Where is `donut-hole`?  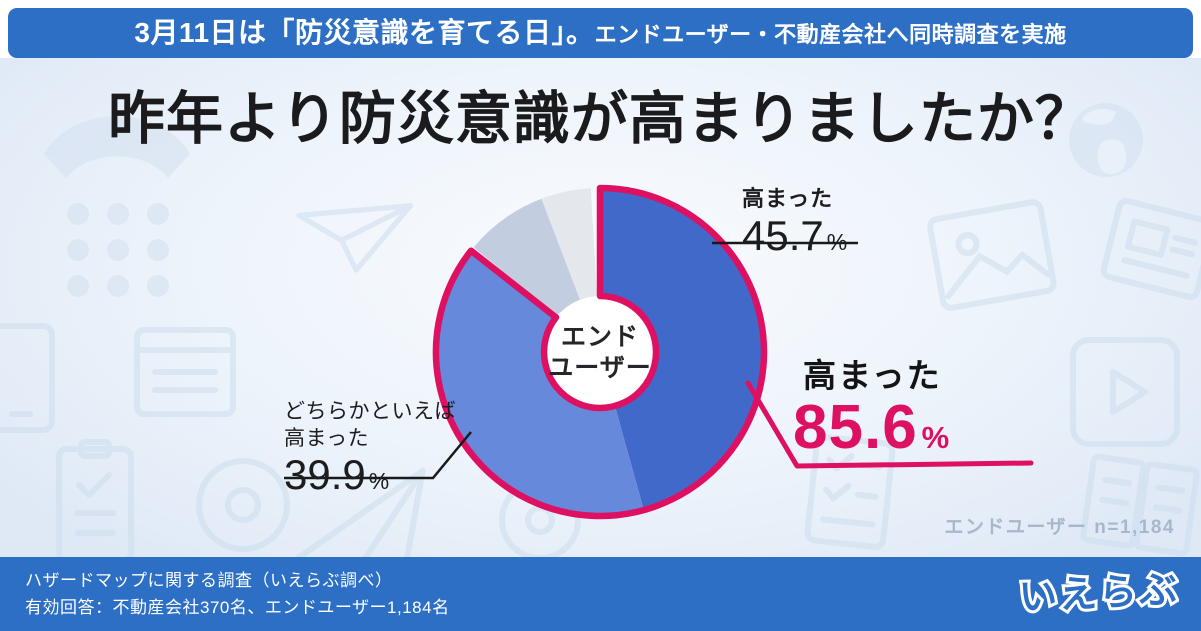 donut-hole is located at coordinates (600, 352).